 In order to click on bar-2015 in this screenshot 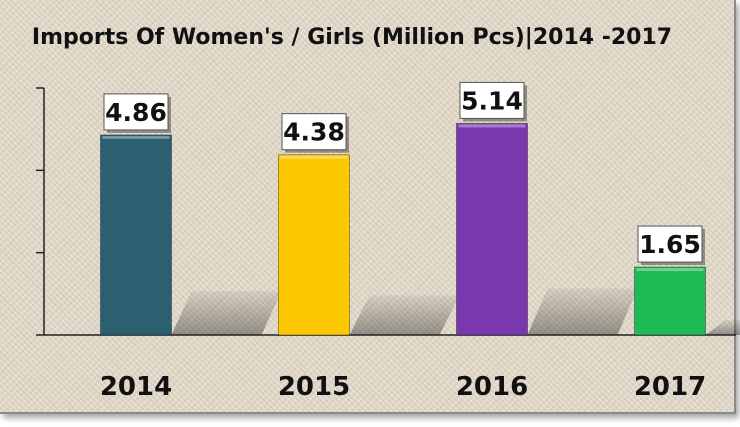, I will do `click(314, 245)`.